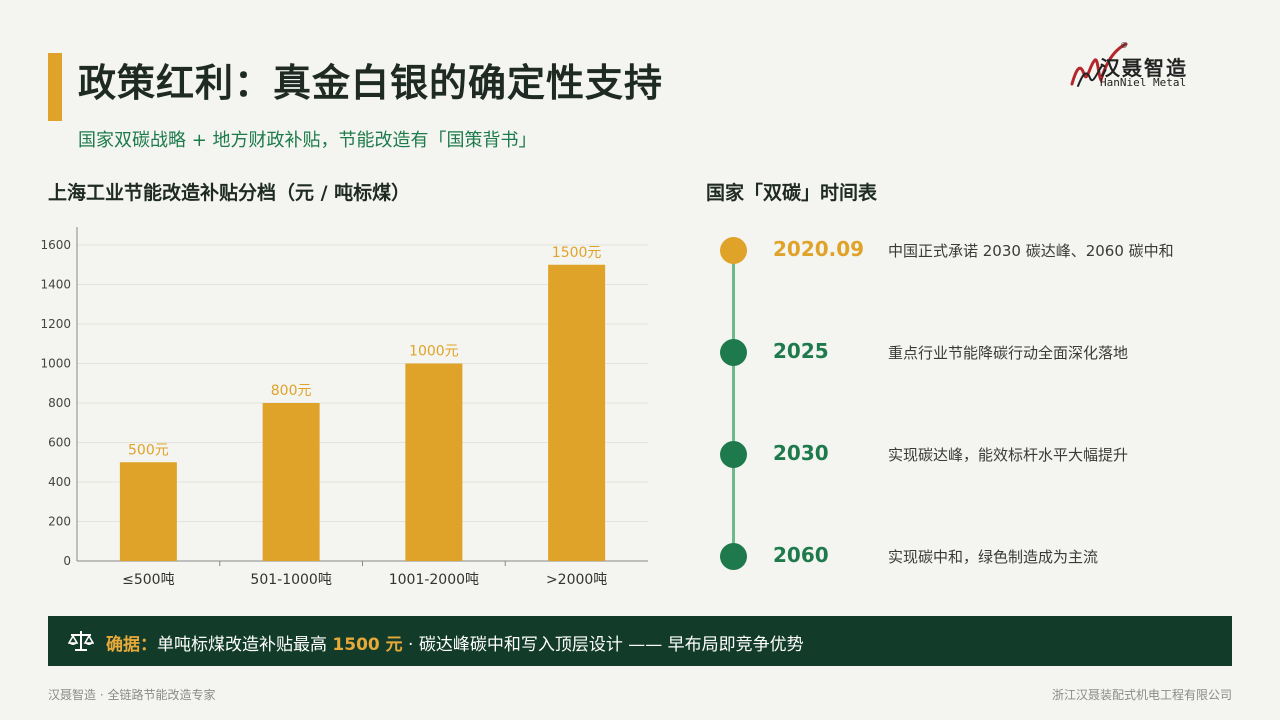 The width and height of the screenshot is (1280, 720). I want to click on chart-y-tick-label: 1400, so click(55, 285).